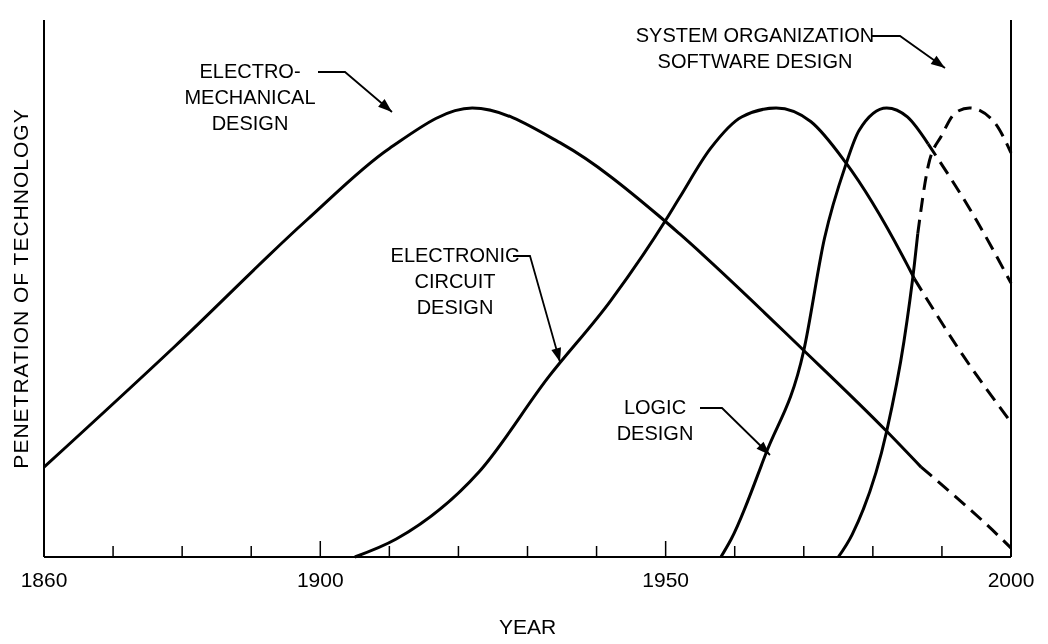 This screenshot has width=1048, height=644. I want to click on y-axis-title: PENETRATION OF TECHNOLOGY, so click(20, 288).